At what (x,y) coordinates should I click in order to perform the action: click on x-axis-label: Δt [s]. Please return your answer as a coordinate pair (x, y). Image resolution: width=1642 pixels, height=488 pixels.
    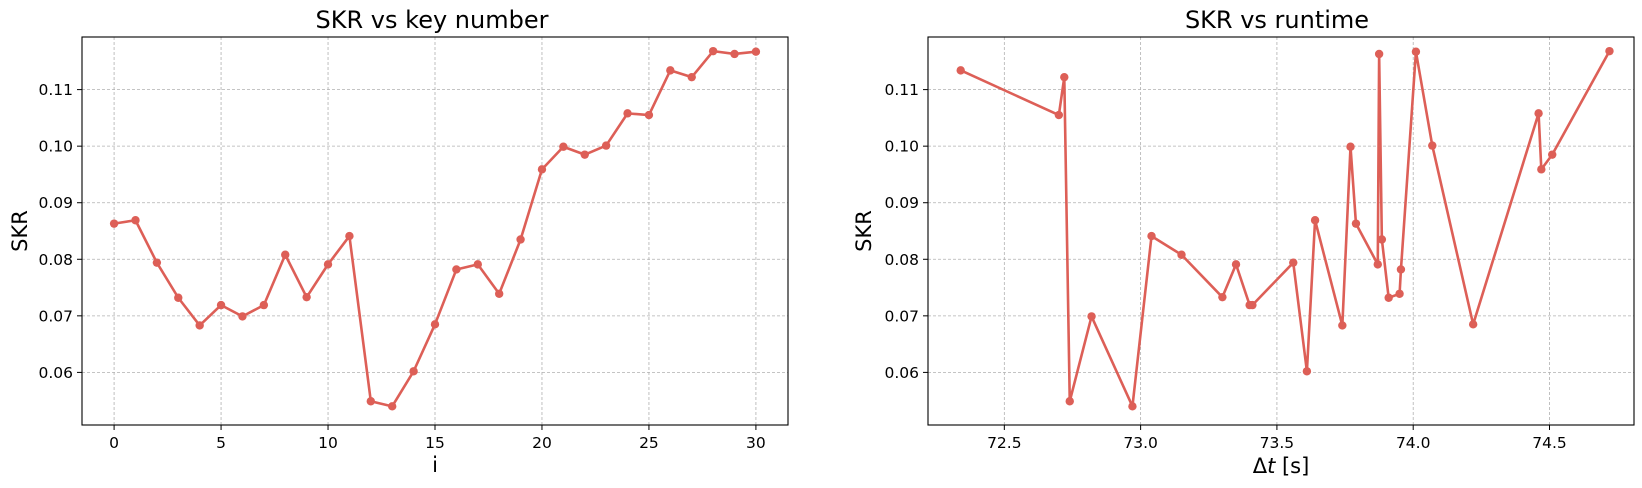
    Looking at the image, I should click on (1281, 466).